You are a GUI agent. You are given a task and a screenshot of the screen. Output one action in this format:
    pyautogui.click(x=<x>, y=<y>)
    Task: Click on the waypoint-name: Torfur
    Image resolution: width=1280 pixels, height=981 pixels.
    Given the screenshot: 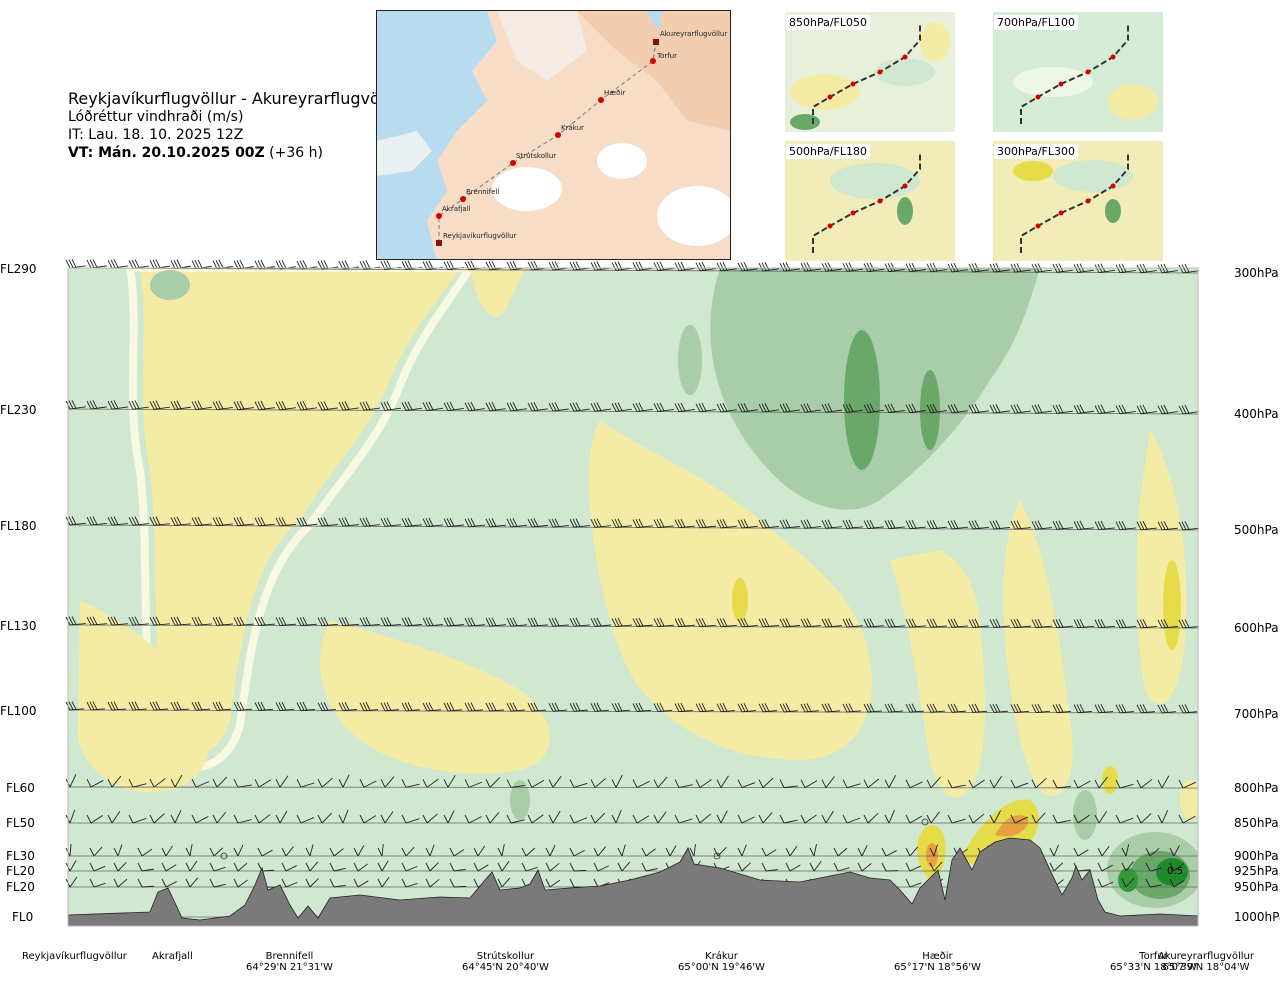 What is the action you would take?
    pyautogui.click(x=1153, y=956)
    